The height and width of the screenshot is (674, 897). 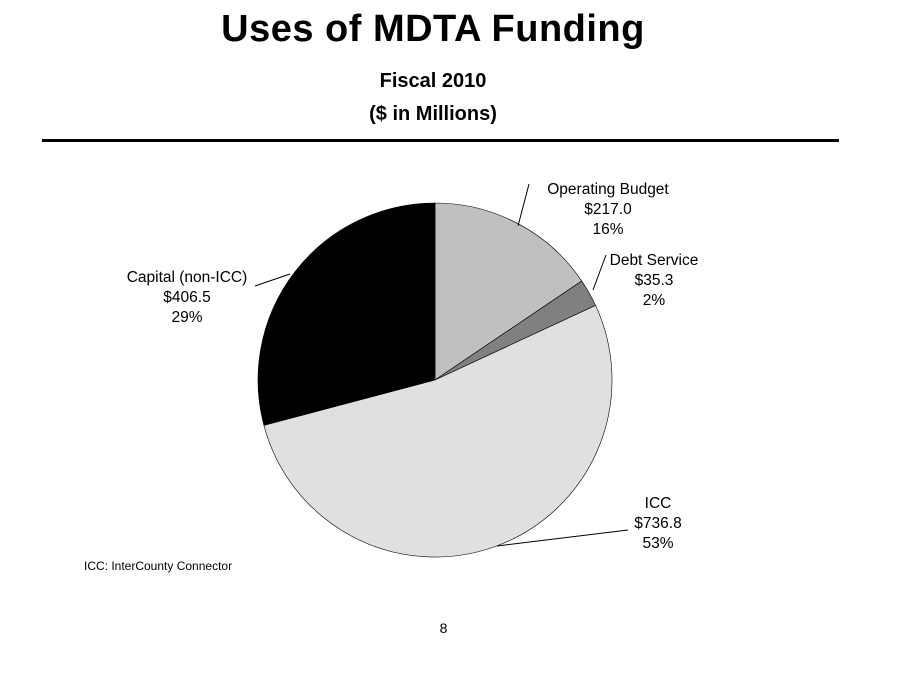 I want to click on slice-value-label: $217.0, so click(x=608, y=209).